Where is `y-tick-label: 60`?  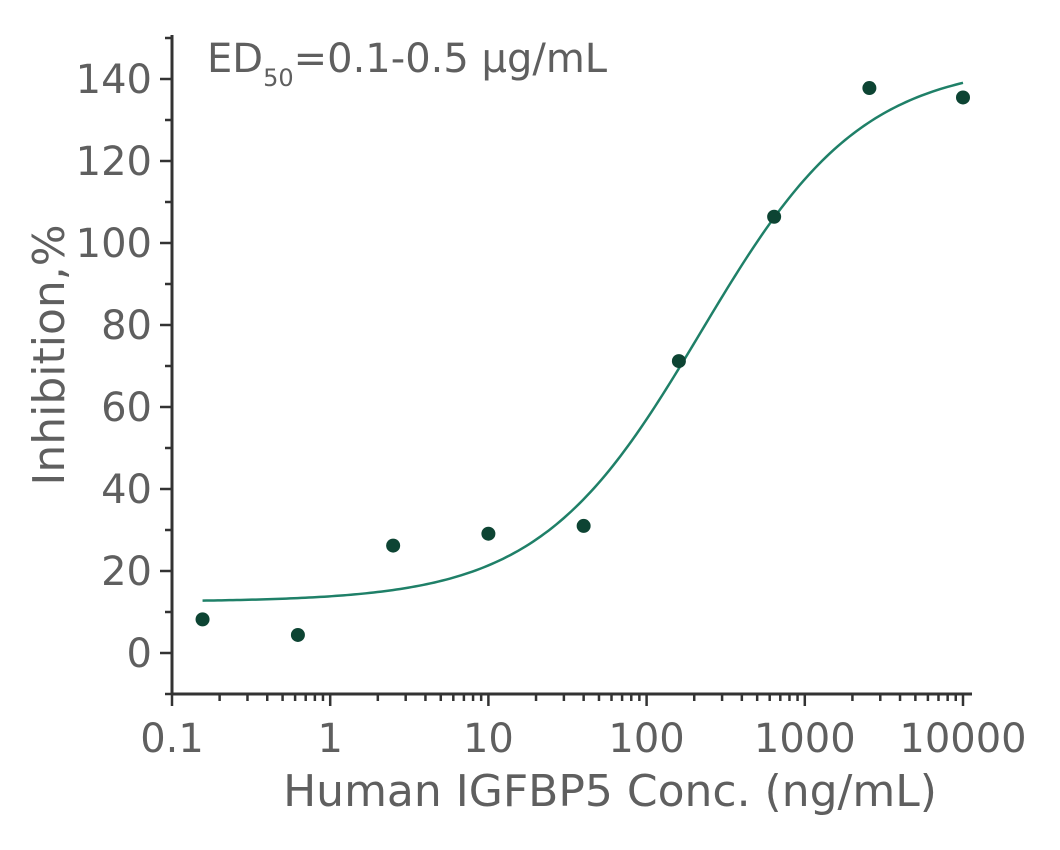
y-tick-label: 60 is located at coordinates (126, 408).